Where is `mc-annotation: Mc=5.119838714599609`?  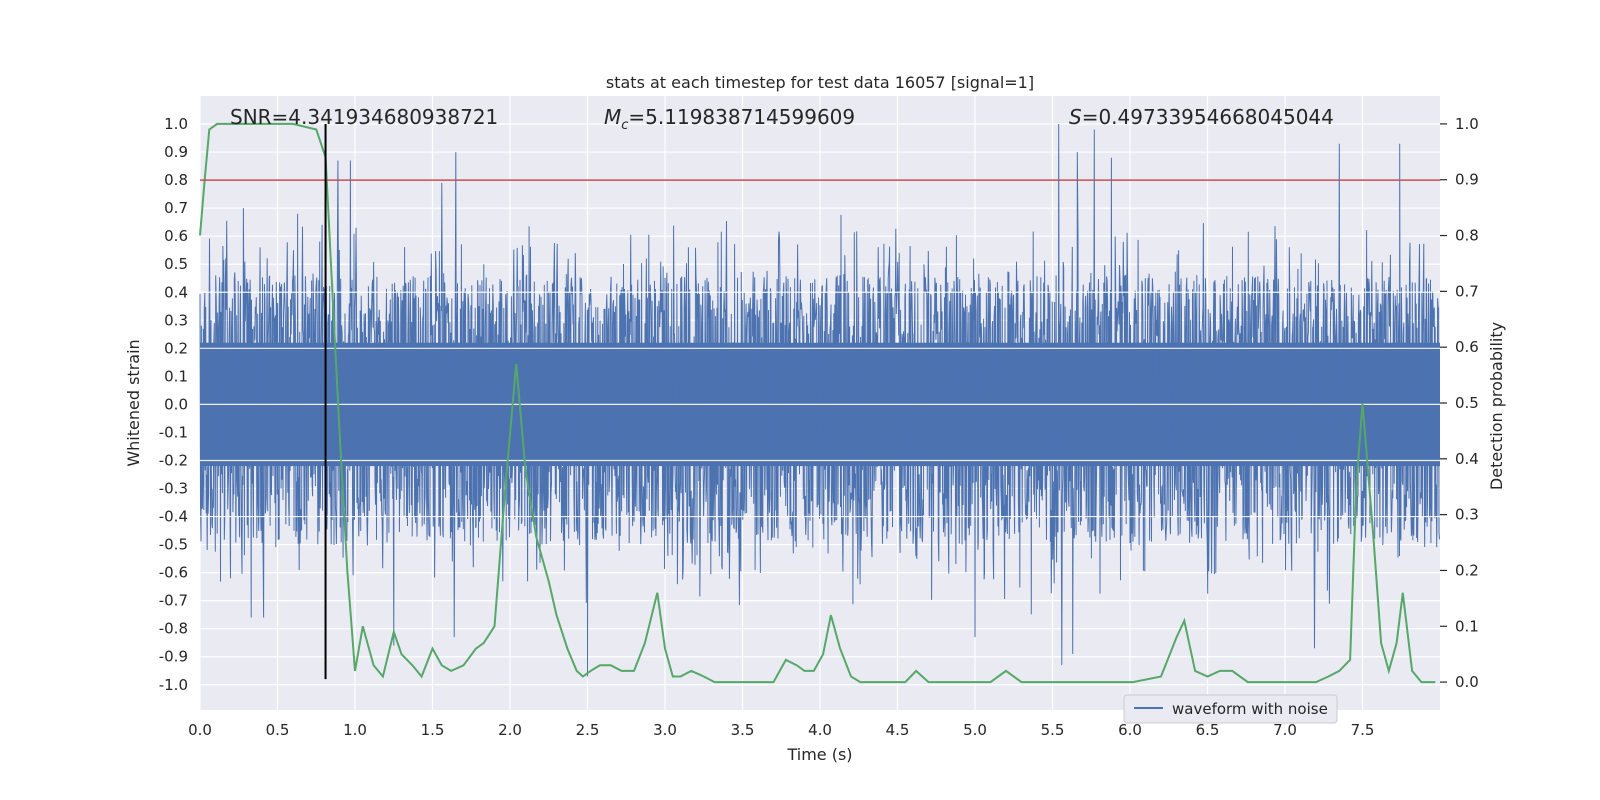 mc-annotation: Mc=5.119838714599609 is located at coordinates (729, 119).